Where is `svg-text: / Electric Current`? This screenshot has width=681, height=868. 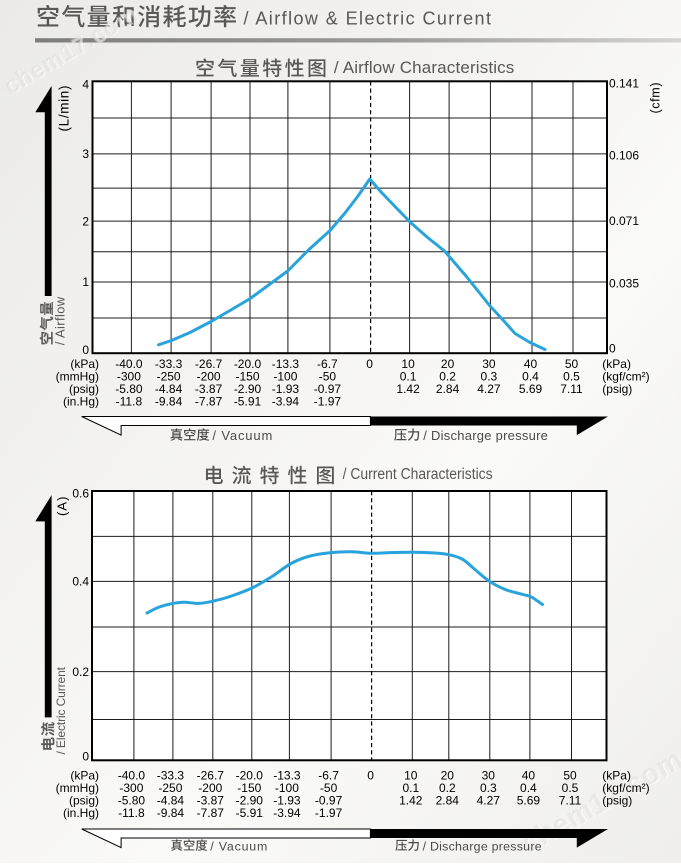 svg-text: / Electric Current is located at coordinates (61, 710).